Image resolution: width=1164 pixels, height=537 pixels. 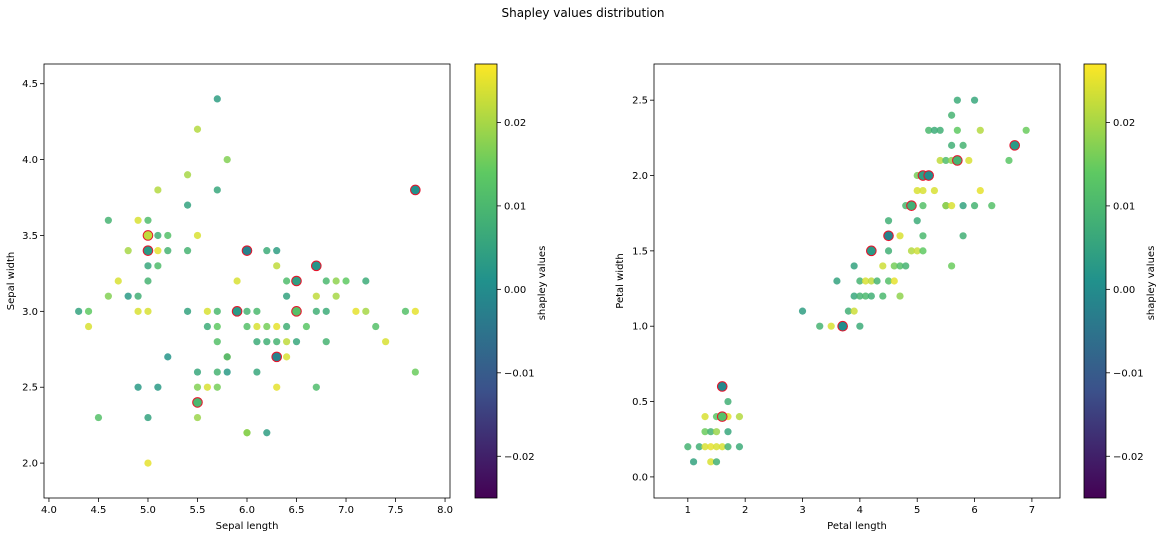 I want to click on y-tick-label: 2.5, so click(x=640, y=101).